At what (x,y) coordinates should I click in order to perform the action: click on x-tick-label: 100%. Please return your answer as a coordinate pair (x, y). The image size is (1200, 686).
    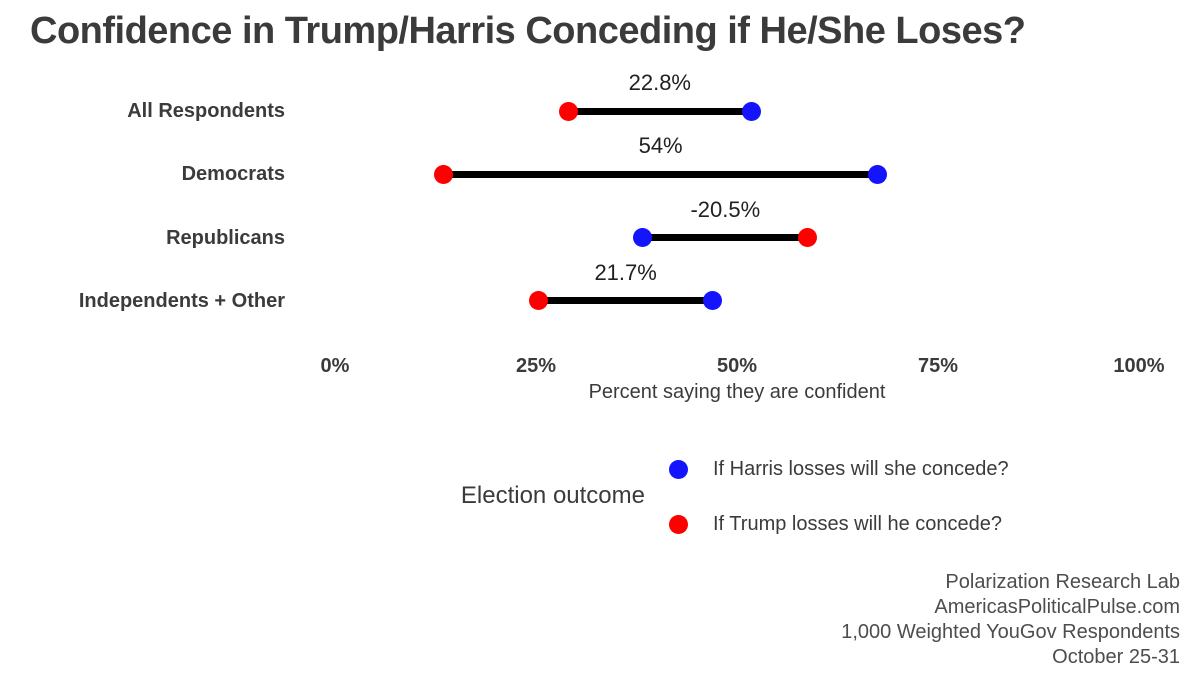
    Looking at the image, I should click on (1139, 366).